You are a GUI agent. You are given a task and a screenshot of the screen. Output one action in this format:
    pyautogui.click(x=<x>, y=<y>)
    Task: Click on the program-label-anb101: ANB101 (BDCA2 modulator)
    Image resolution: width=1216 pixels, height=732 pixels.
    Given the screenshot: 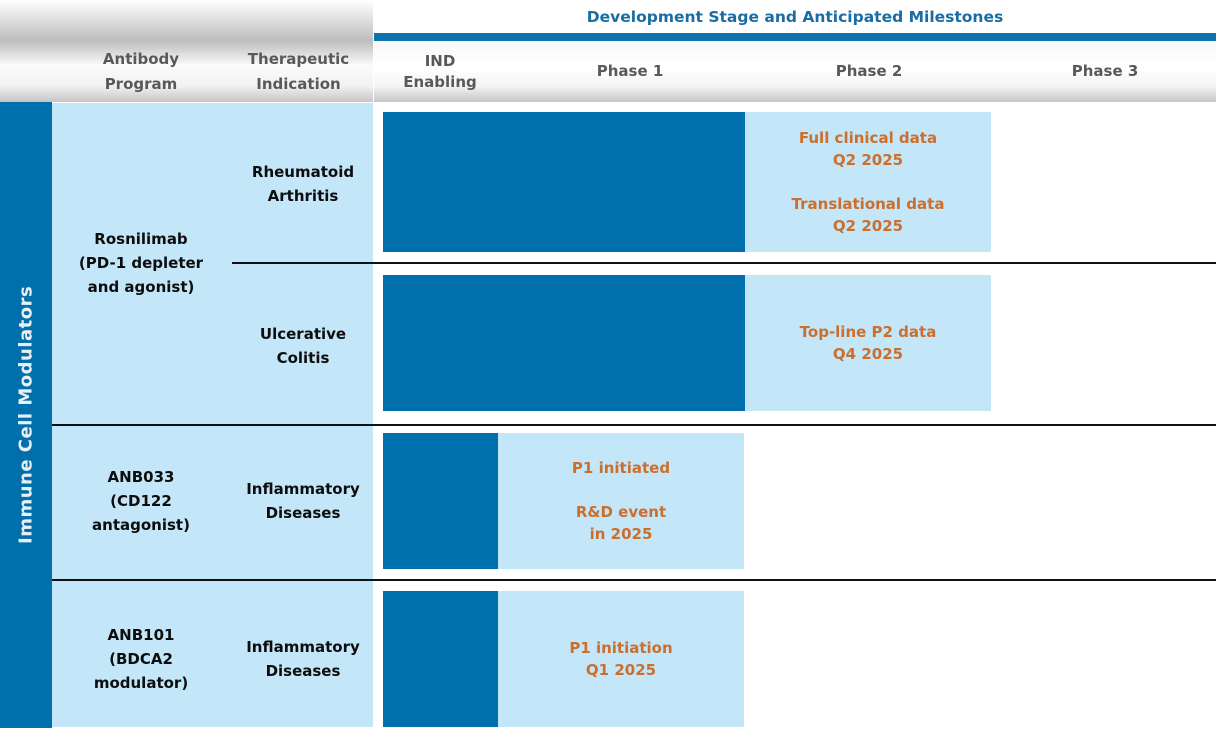 What is the action you would take?
    pyautogui.click(x=141, y=659)
    